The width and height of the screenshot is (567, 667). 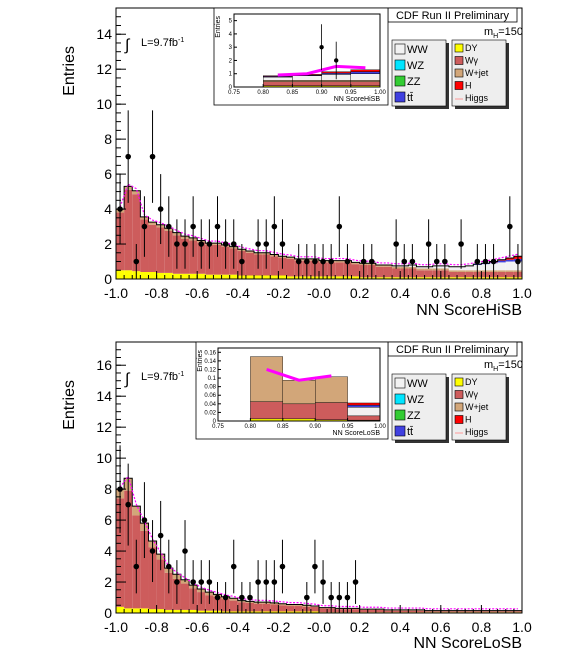 I want to click on y-tick-label: 12, so click(x=104, y=427).